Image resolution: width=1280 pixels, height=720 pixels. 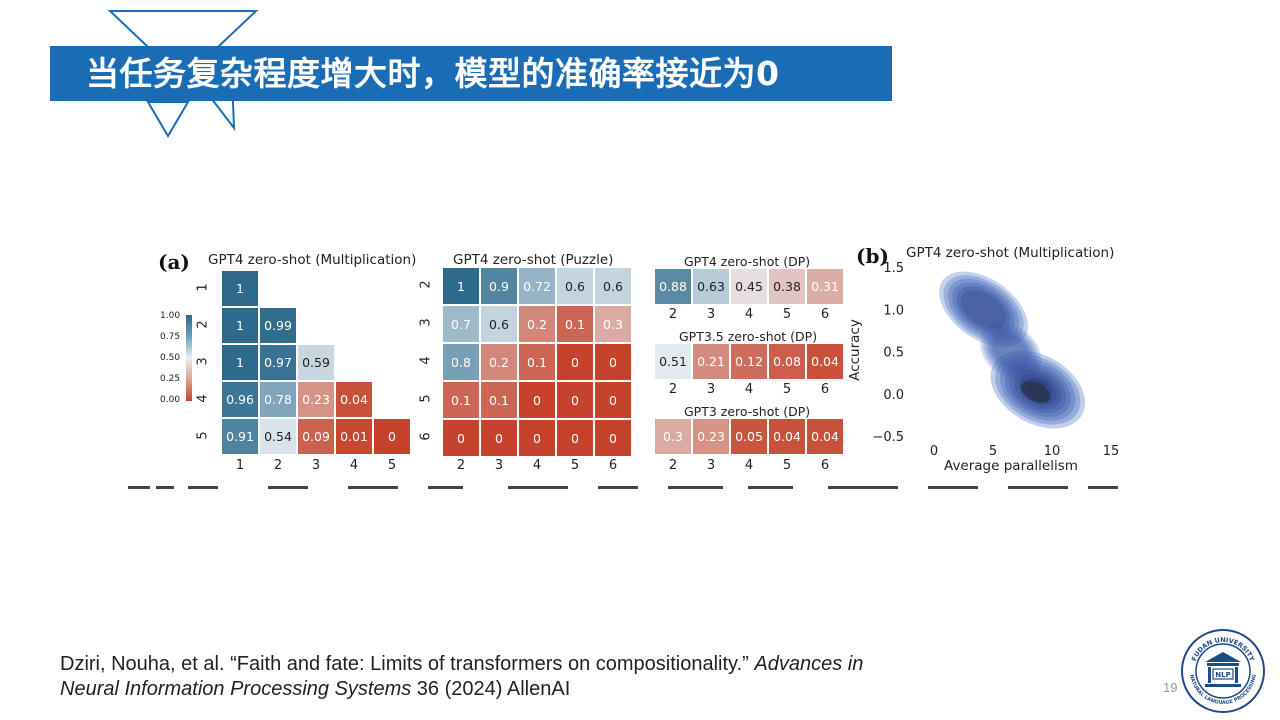 What do you see at coordinates (537, 286) in the screenshot?
I see `heatmap-cell: 0.72` at bounding box center [537, 286].